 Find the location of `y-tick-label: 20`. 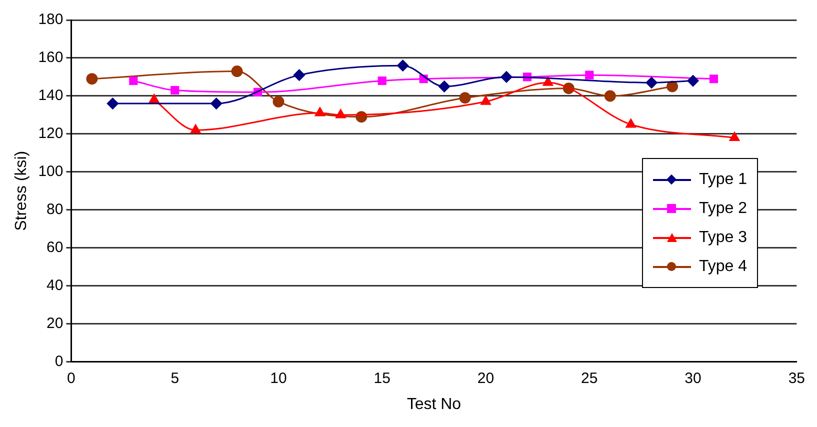

y-tick-label: 20 is located at coordinates (55, 323).